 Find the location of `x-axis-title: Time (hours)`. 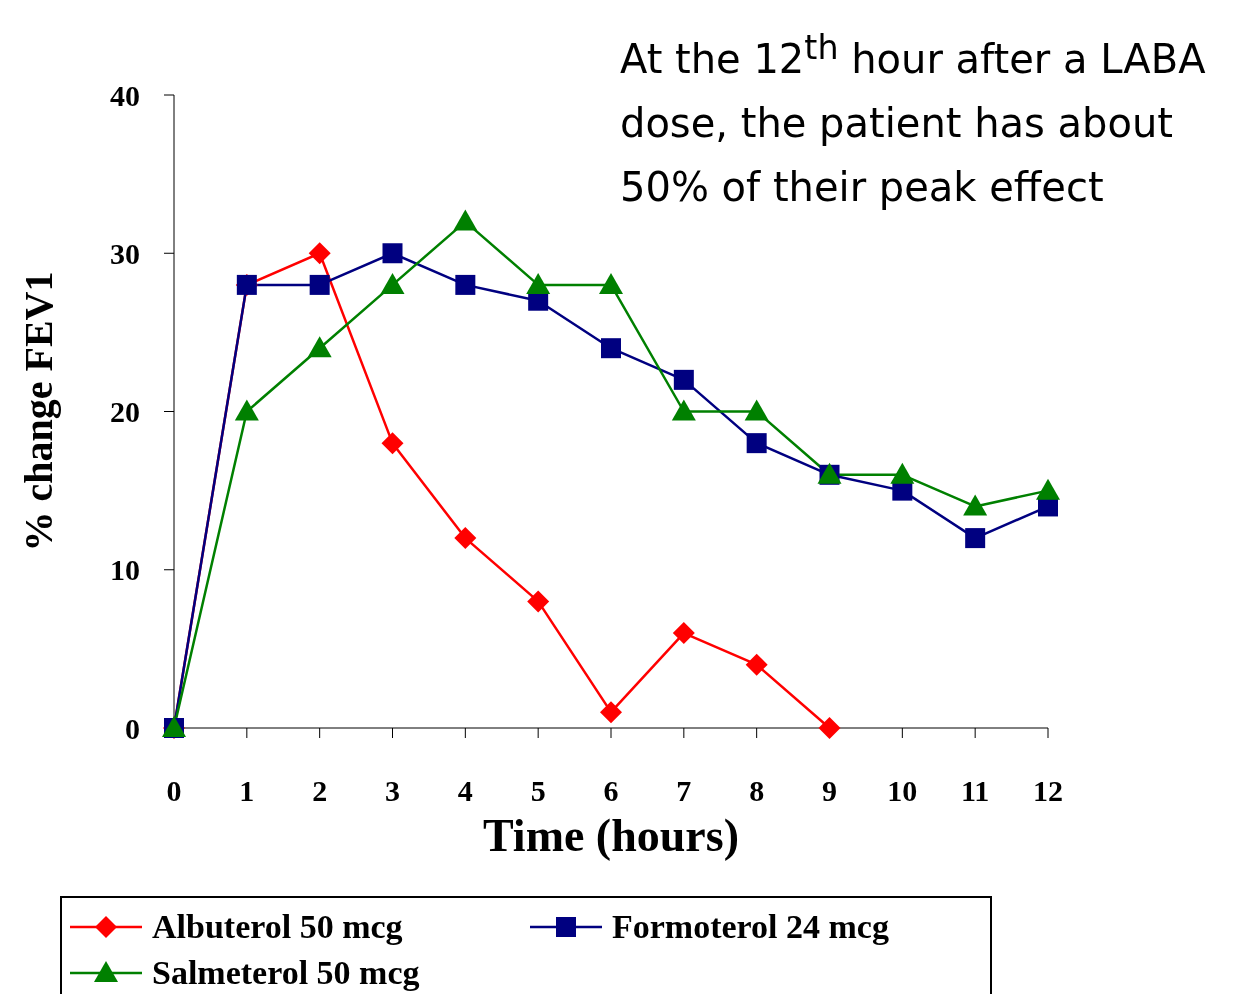

x-axis-title: Time (hours) is located at coordinates (611, 835).